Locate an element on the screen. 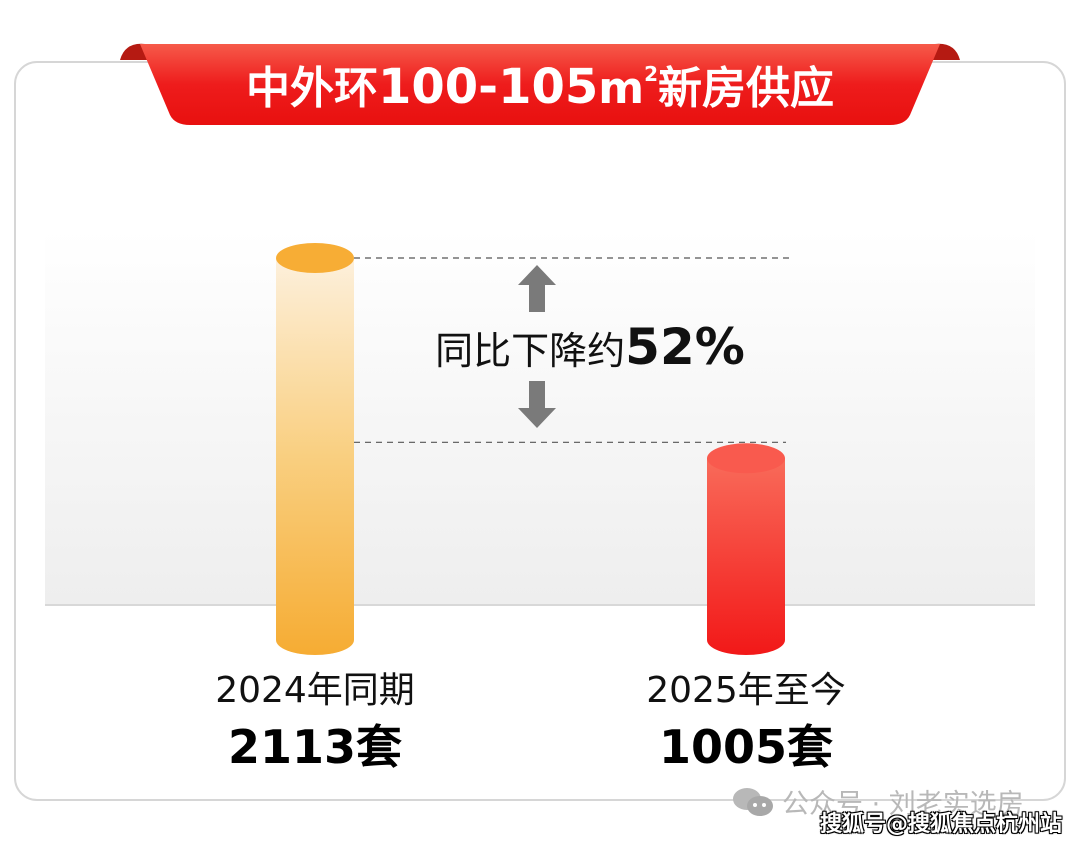 The height and width of the screenshot is (843, 1080). watermark-account-text: 公众号 · 刘老实选房 is located at coordinates (903, 804).